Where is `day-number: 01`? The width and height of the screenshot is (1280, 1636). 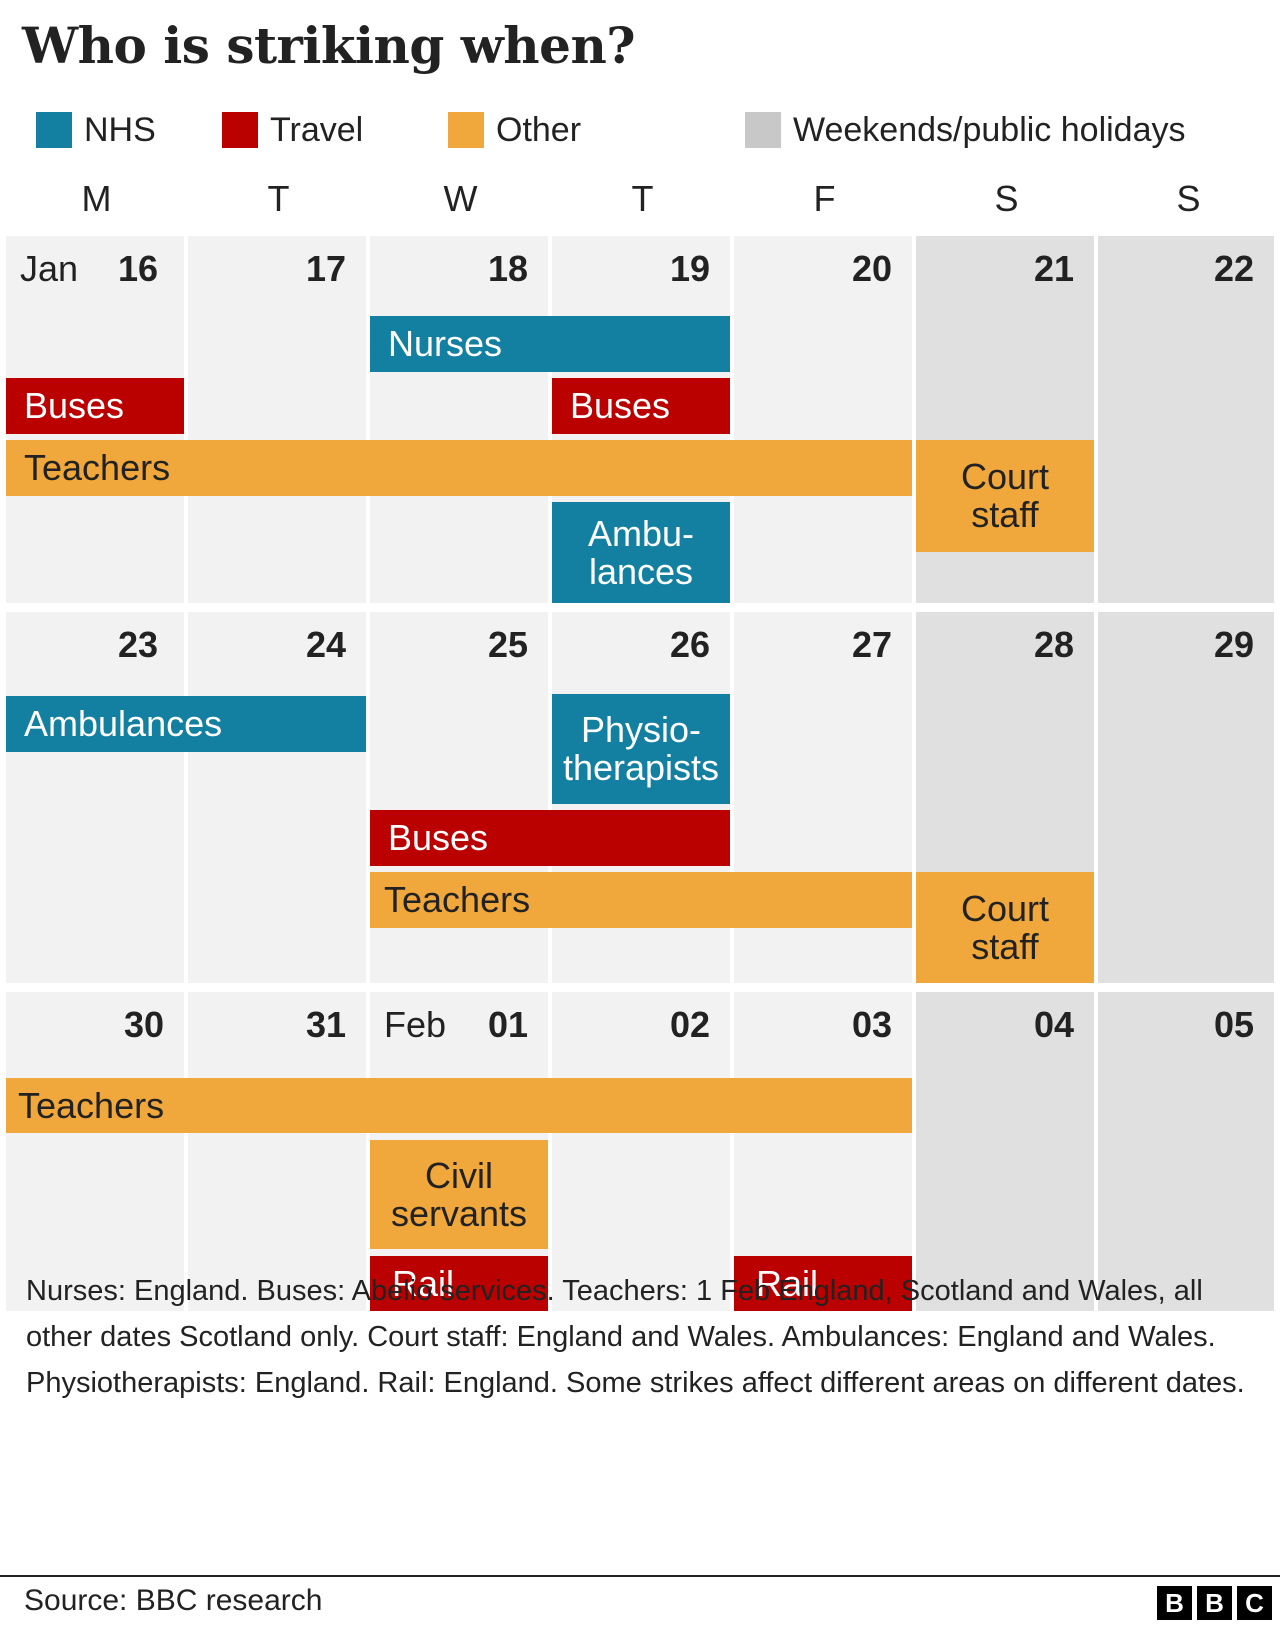
day-number: 01 is located at coordinates (507, 1024).